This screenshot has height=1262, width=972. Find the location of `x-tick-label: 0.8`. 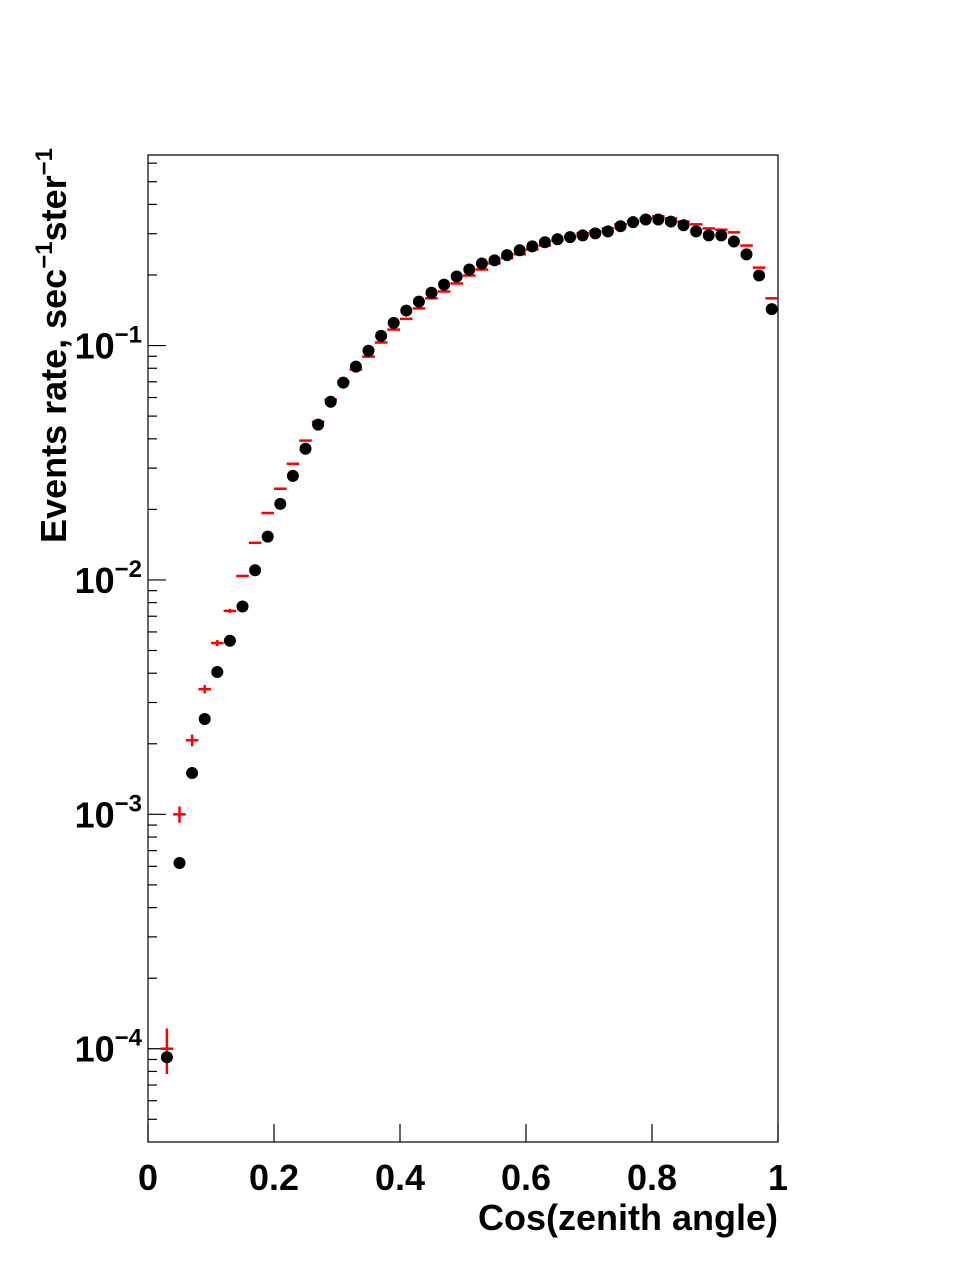

x-tick-label: 0.8 is located at coordinates (652, 1177).